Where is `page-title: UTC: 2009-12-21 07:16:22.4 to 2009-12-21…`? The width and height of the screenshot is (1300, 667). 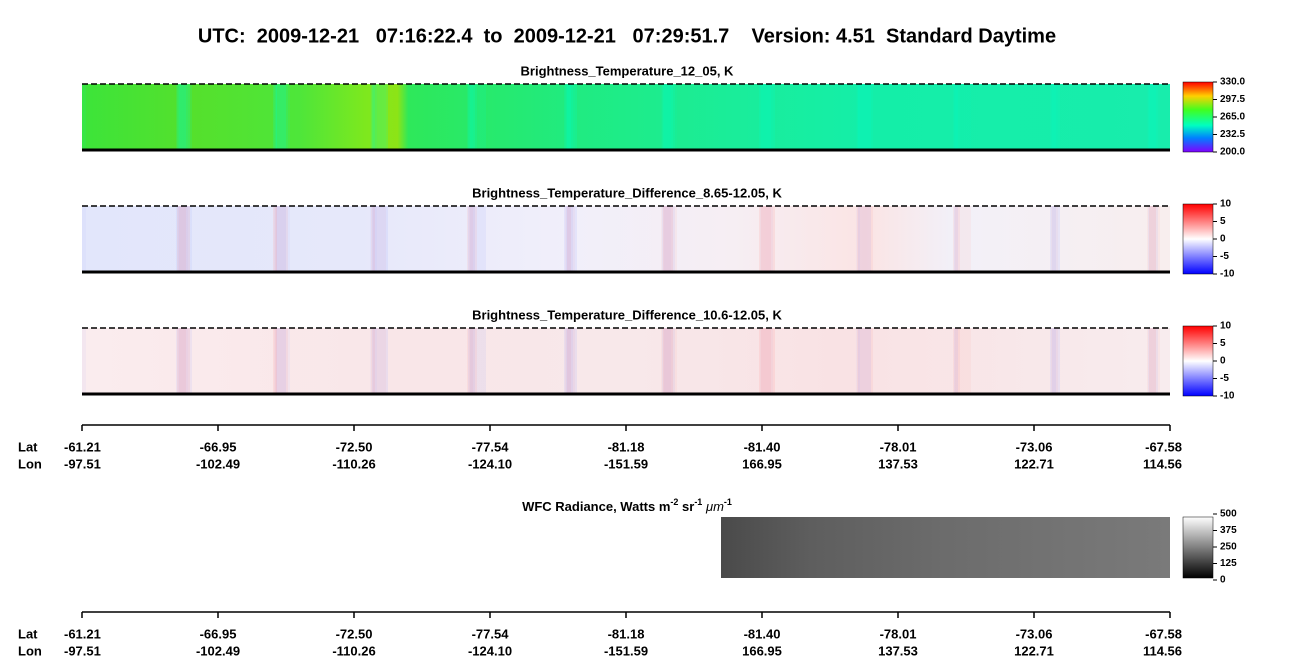
page-title: UTC: 2009-12-21 07:16:22.4 to 2009-12-21… is located at coordinates (627, 36).